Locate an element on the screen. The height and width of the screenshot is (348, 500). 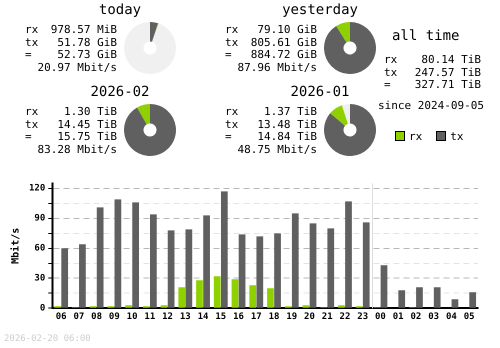
x-tick-label: 21 is located at coordinates (327, 317).